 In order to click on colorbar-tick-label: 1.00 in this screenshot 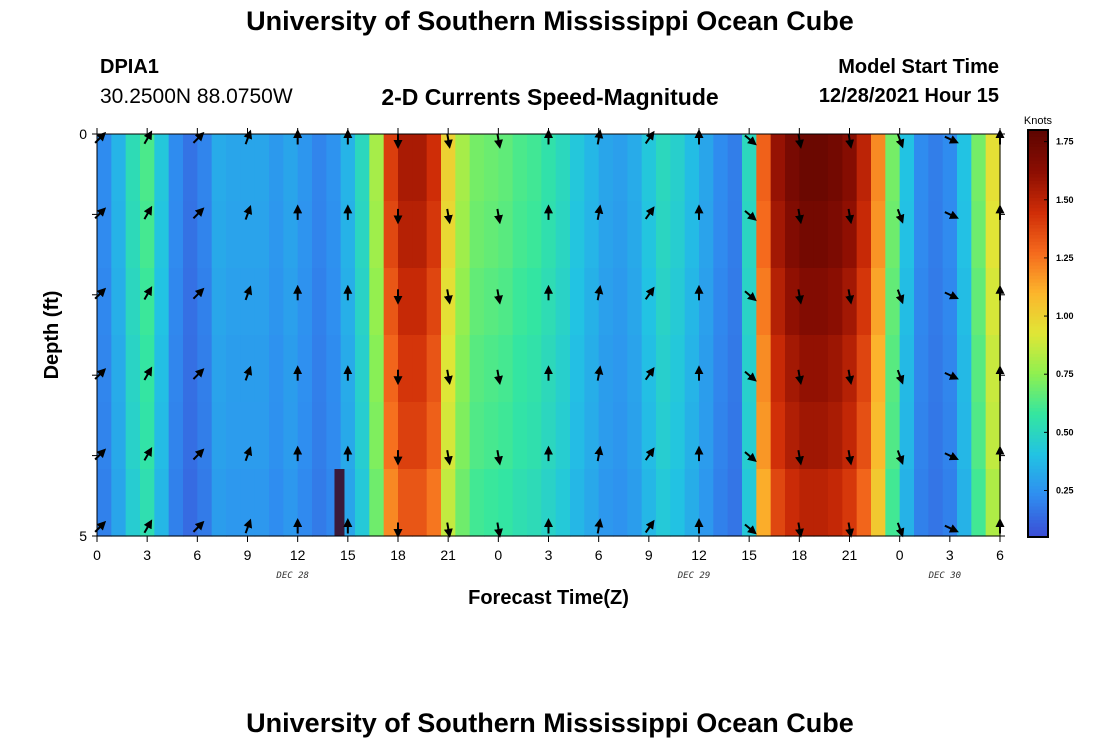, I will do `click(1065, 316)`.